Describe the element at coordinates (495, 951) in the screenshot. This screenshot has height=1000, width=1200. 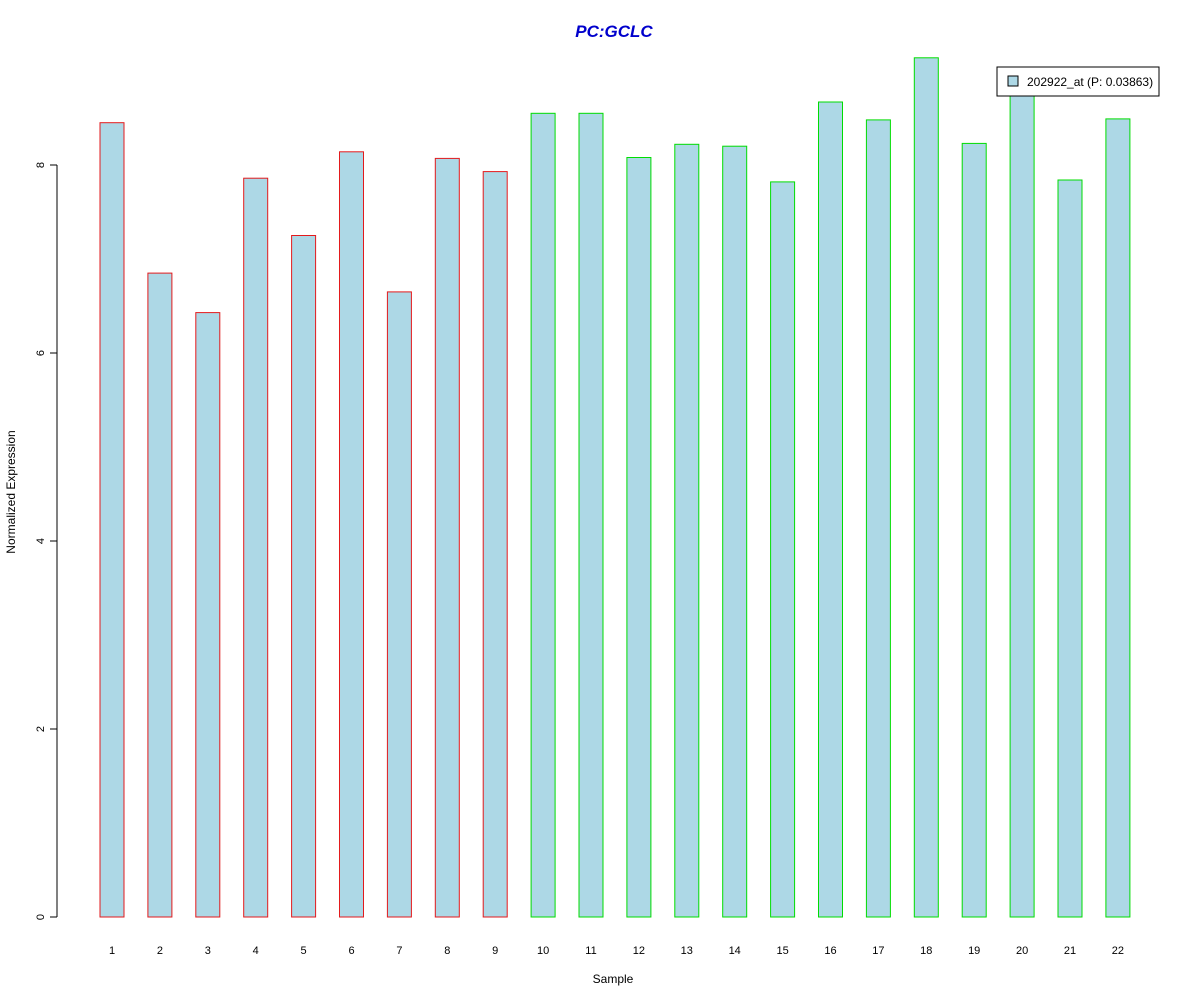
I see `x-tick-label: 9` at that location.